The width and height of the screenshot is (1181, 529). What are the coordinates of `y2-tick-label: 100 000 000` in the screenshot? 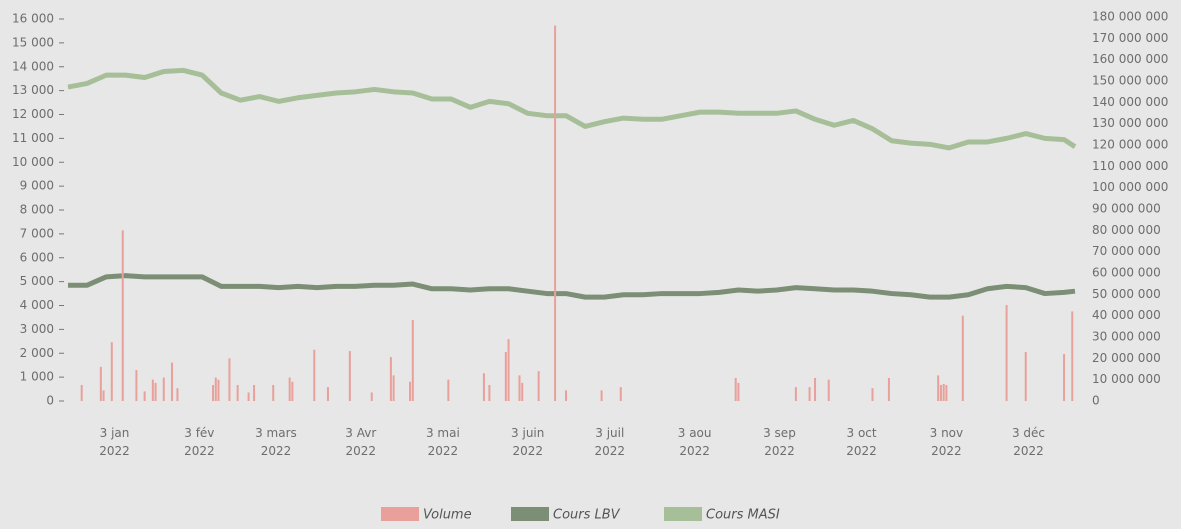 It's located at (1130, 187).